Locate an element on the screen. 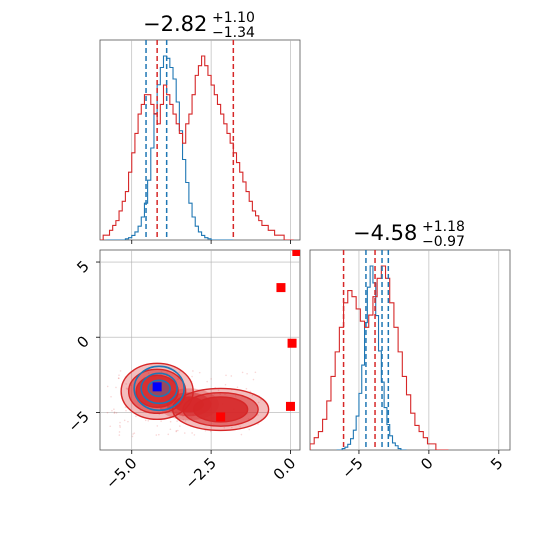  y-tick-label: 5 is located at coordinates (82, 266).